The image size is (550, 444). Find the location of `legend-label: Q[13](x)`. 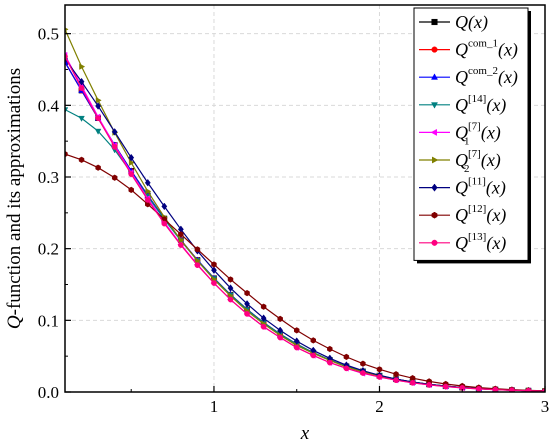

legend-label: Q[13](x) is located at coordinates (480, 242).